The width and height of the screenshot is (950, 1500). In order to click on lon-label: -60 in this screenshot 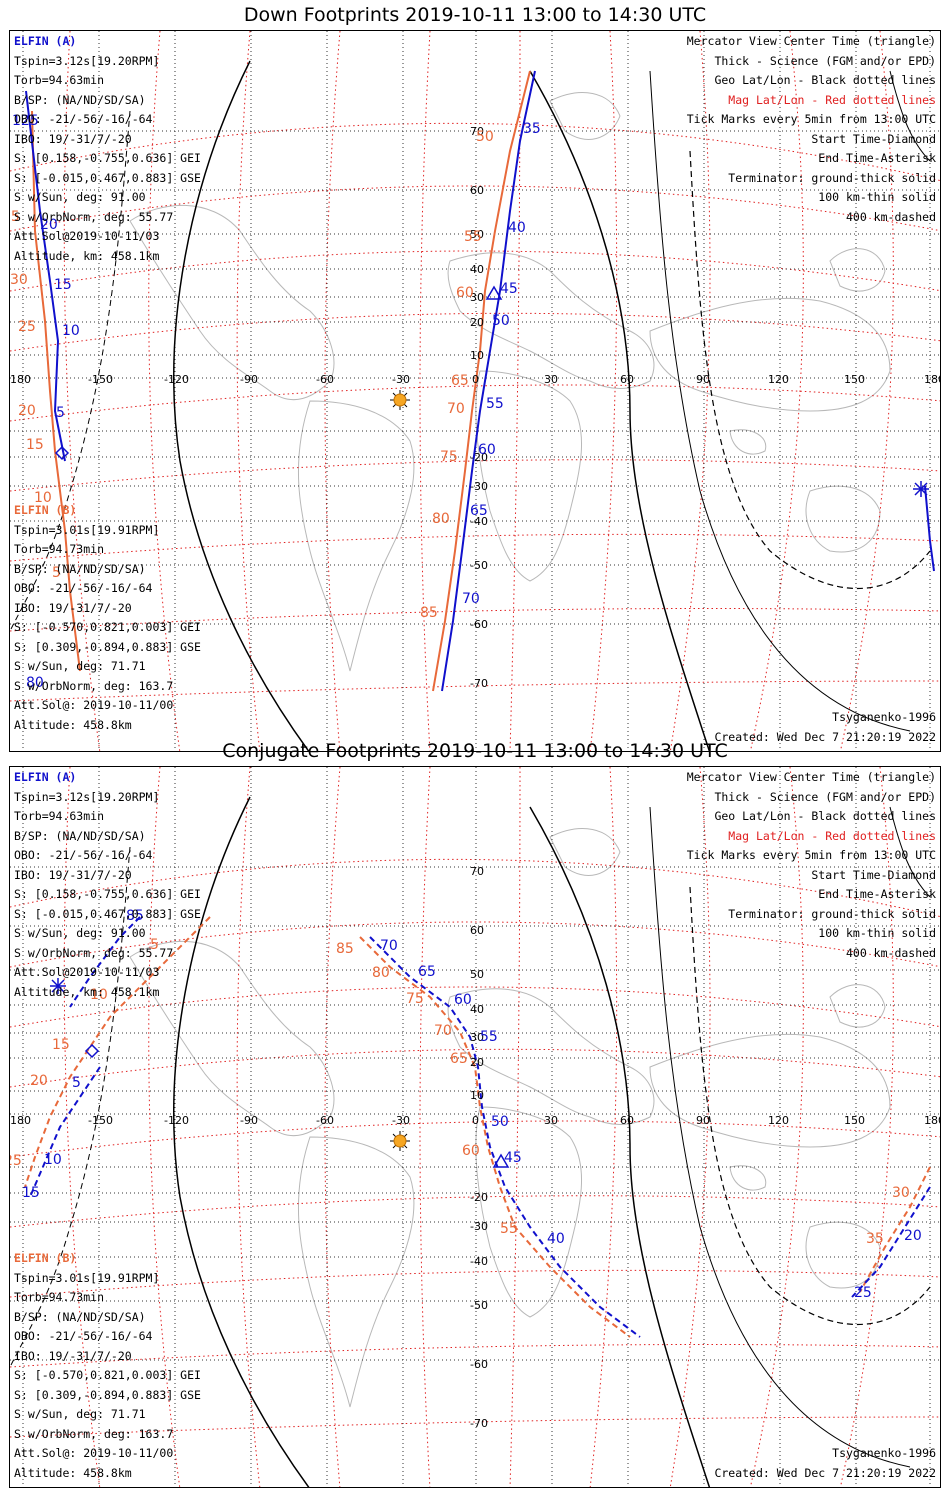, I will do `click(325, 1120)`.